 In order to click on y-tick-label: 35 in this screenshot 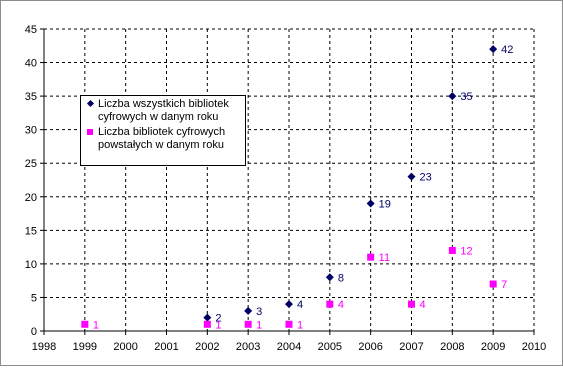, I will do `click(31, 97)`.